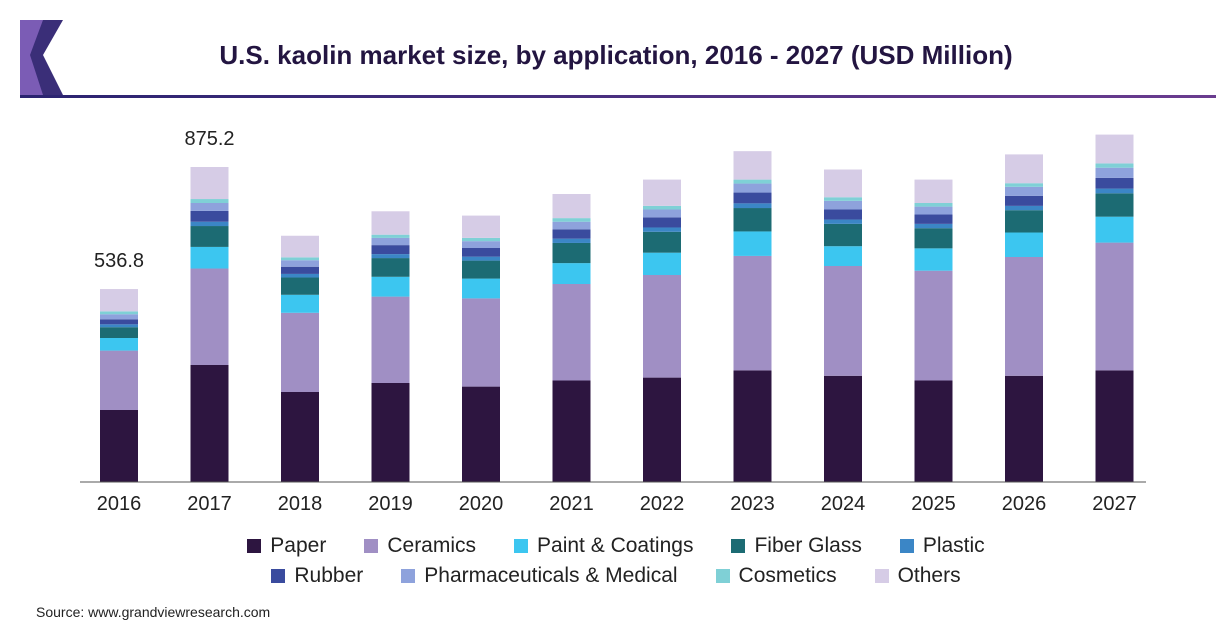 The width and height of the screenshot is (1232, 638). I want to click on legend-item: Pharmaceuticals & Medical, so click(539, 576).